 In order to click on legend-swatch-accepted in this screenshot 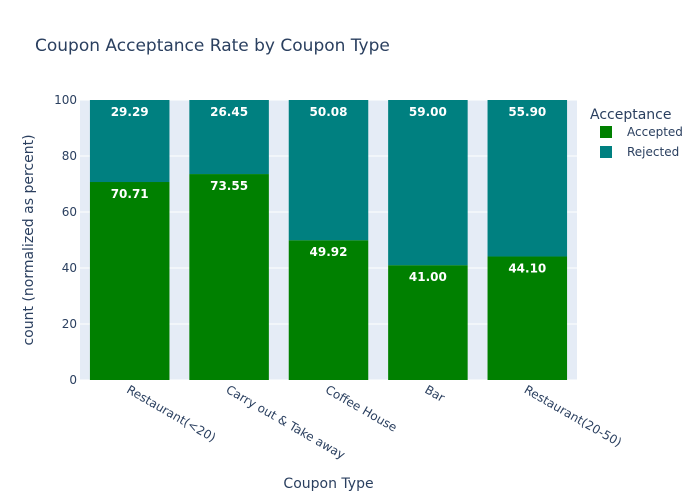, I will do `click(606, 132)`.